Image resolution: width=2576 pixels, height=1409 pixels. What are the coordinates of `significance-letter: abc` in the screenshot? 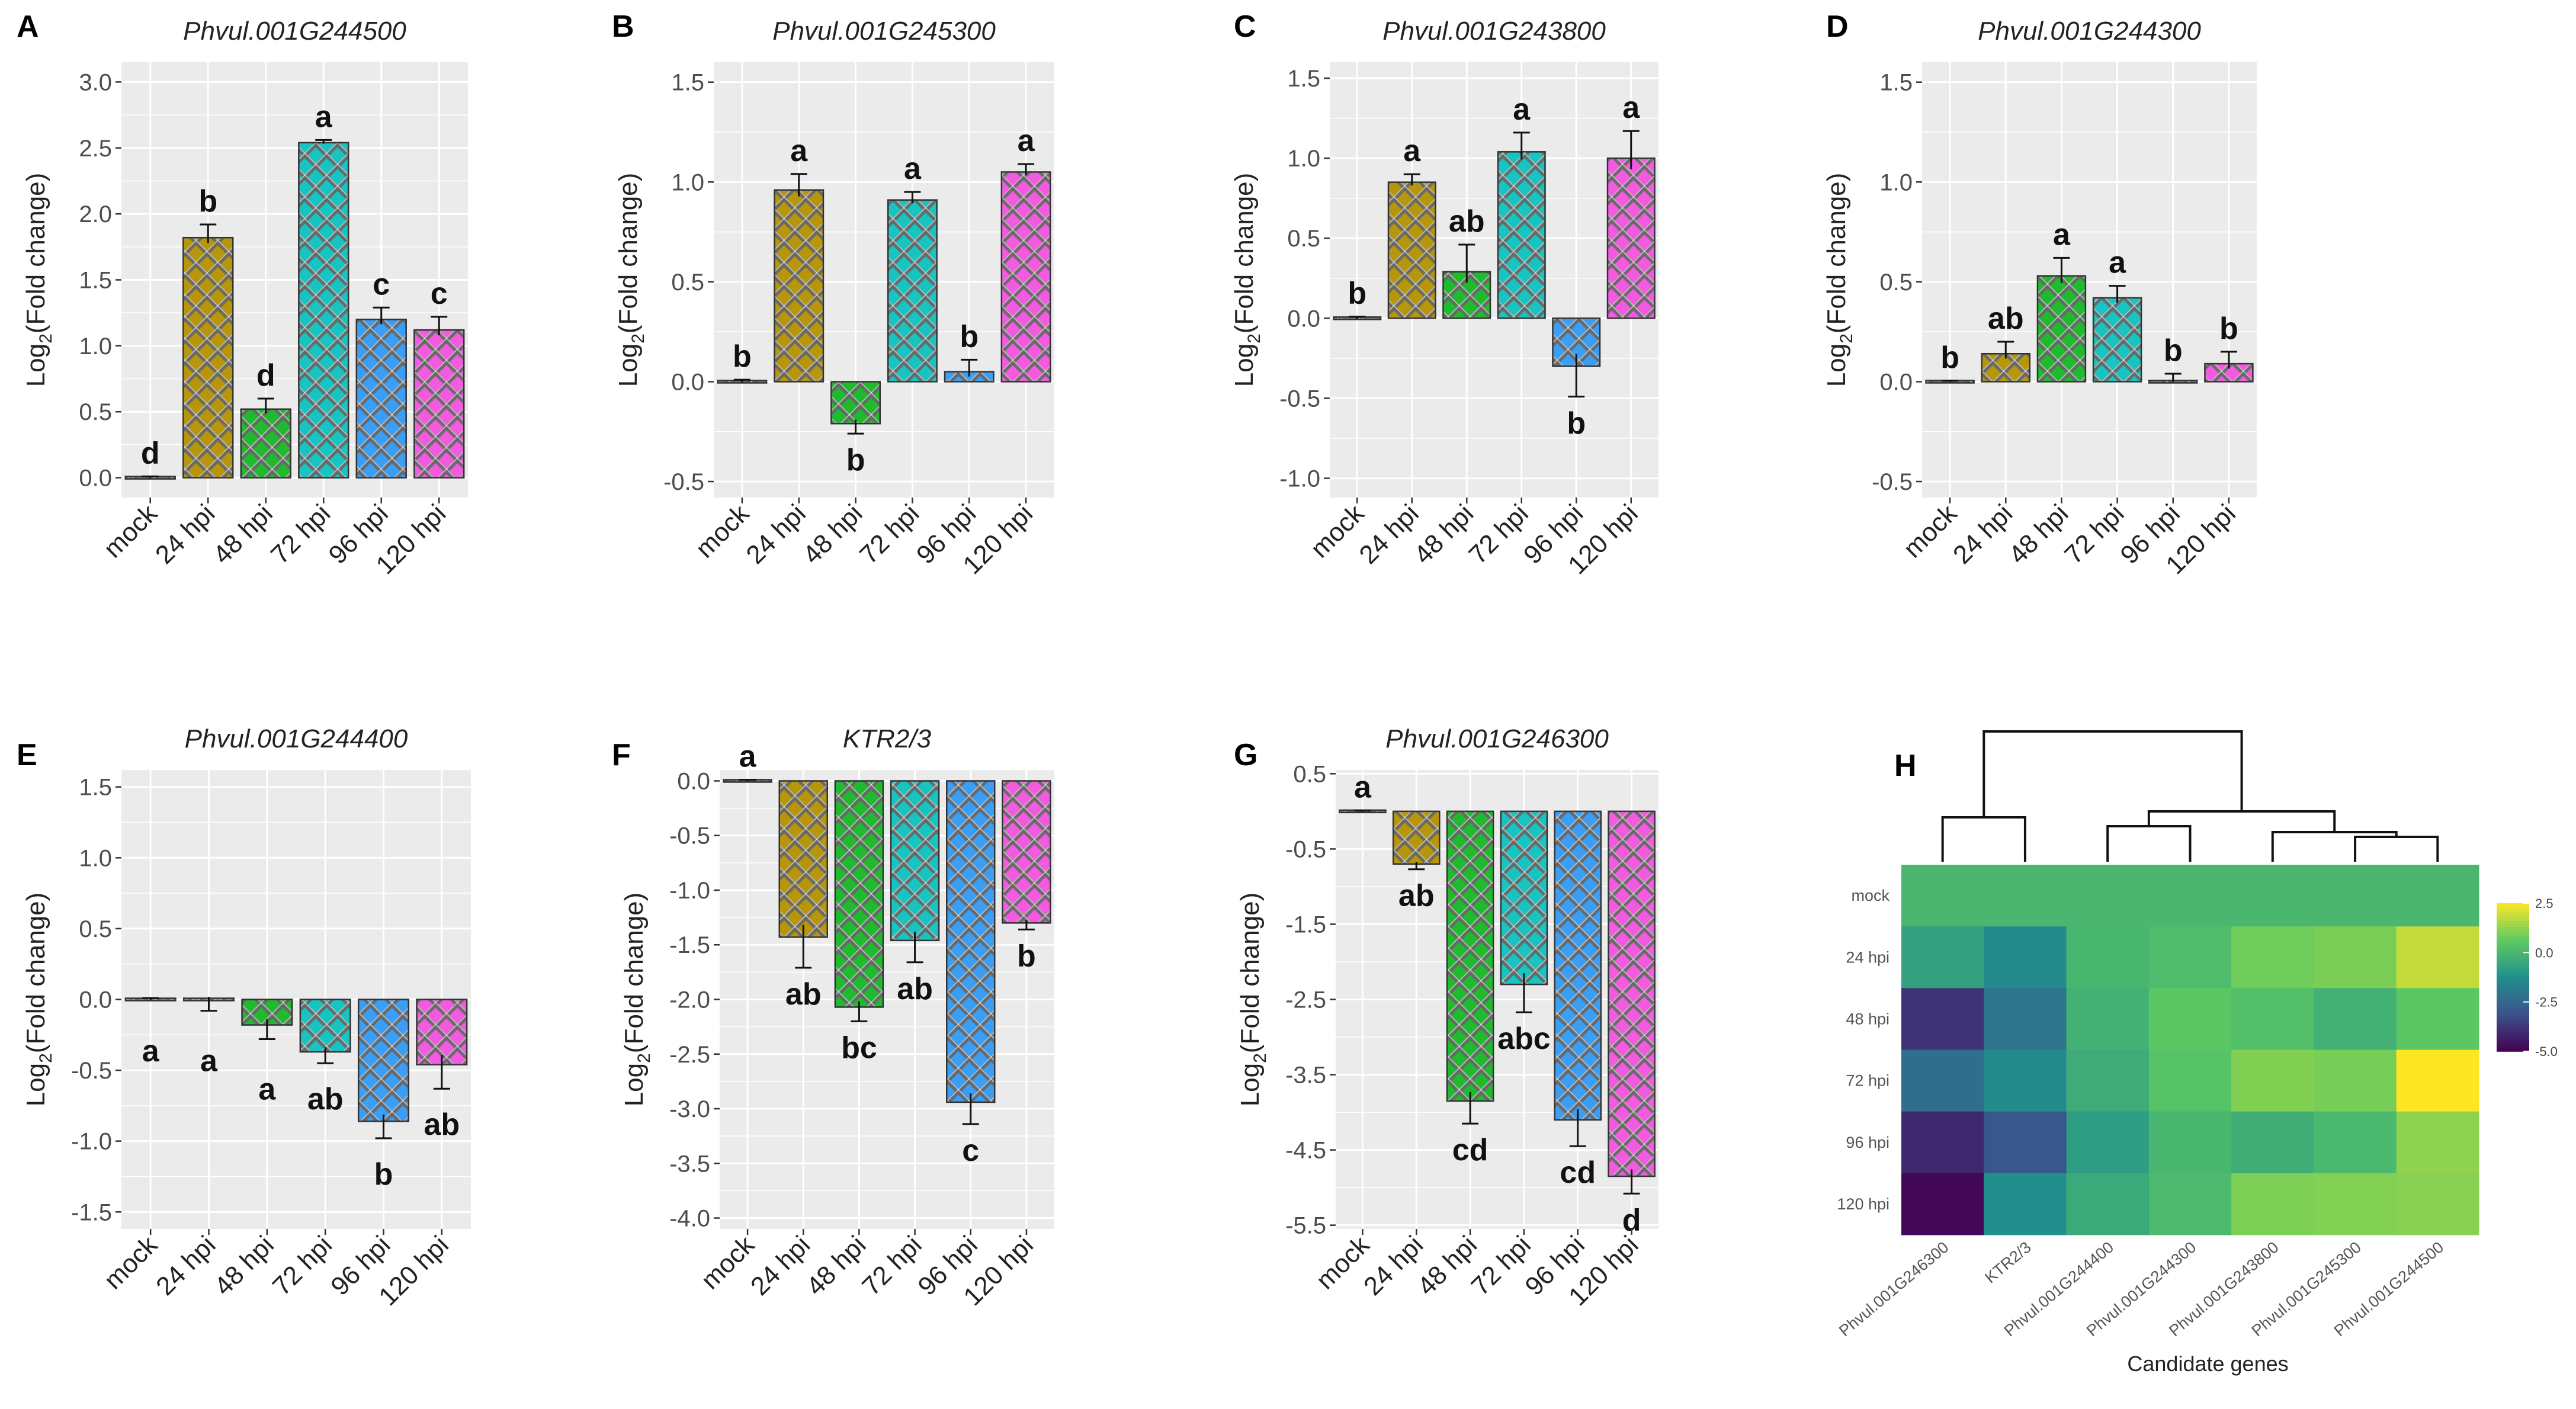 It's located at (1524, 1039).